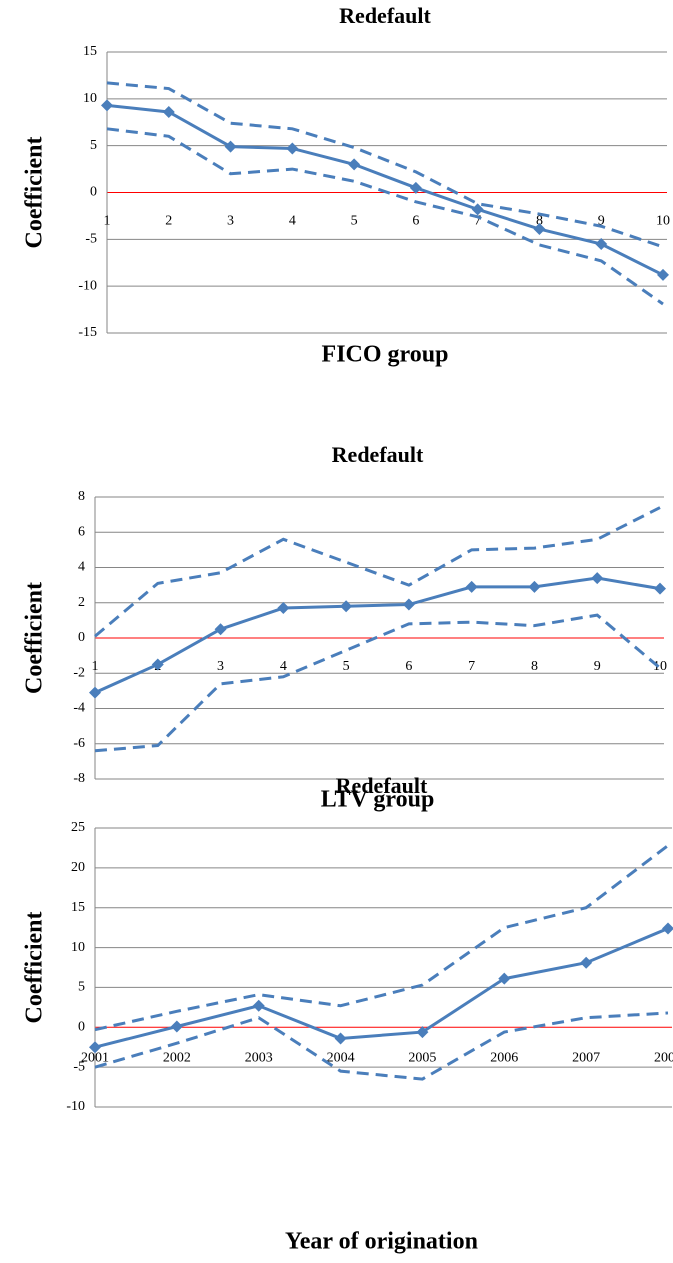  I want to click on x-tick-label: 2006, so click(504, 1058).